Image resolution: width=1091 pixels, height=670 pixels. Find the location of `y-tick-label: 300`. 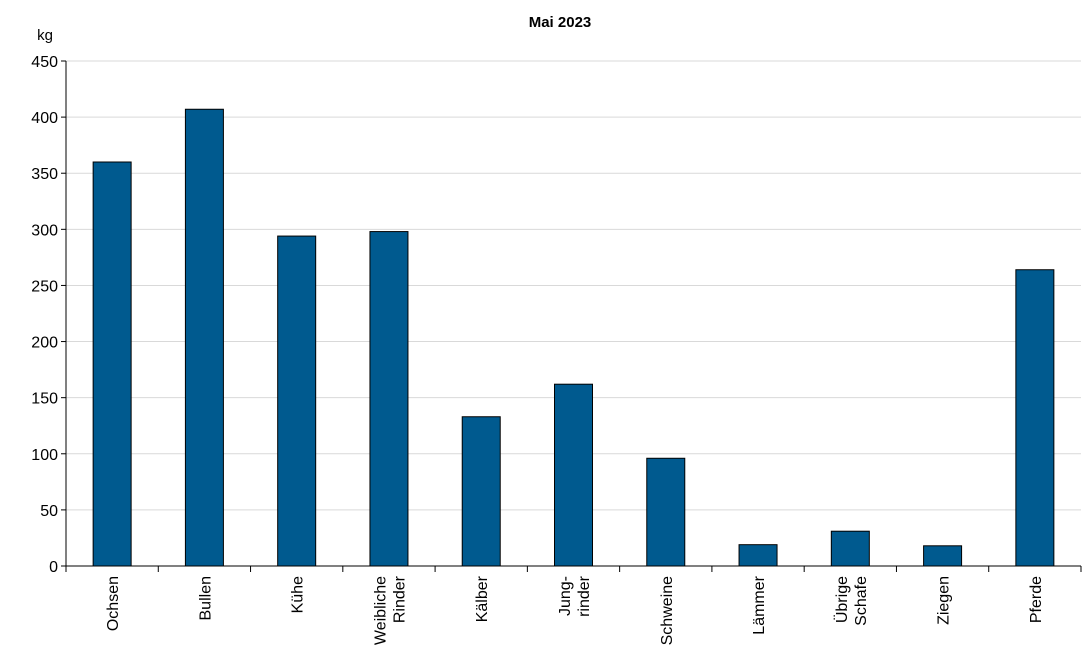

y-tick-label: 300 is located at coordinates (44, 230).